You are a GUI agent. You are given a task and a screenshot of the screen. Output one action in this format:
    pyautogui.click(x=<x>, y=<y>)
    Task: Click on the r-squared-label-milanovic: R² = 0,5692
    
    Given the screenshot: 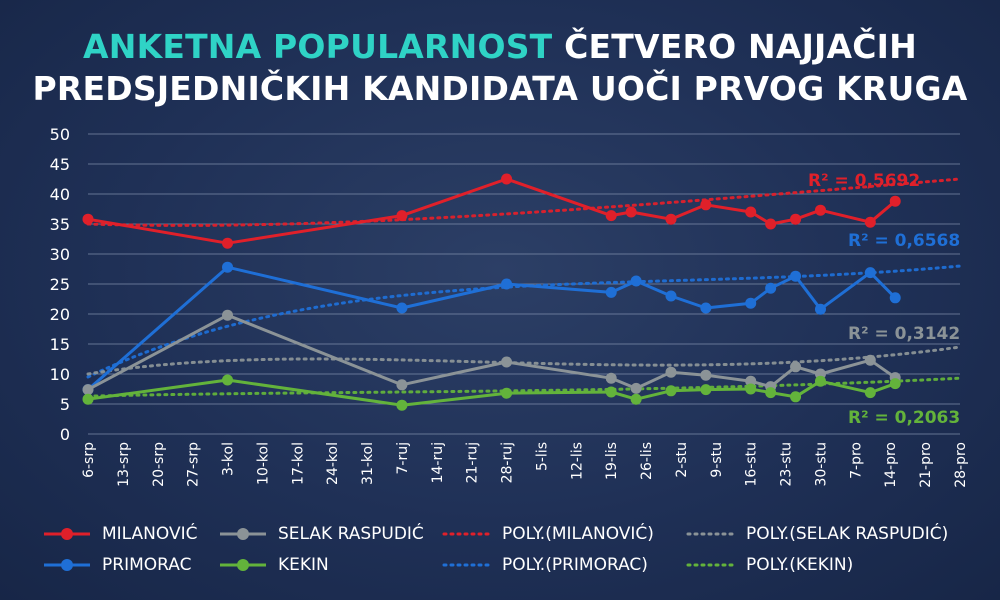 What is the action you would take?
    pyautogui.click(x=864, y=181)
    